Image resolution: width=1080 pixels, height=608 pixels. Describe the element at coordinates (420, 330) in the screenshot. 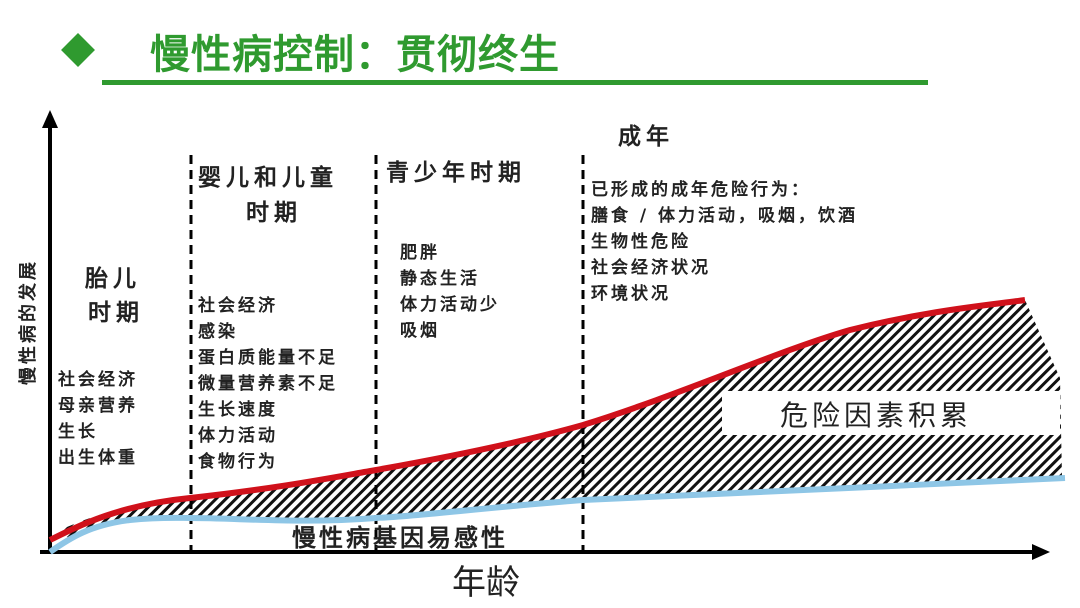

I see `stage-factor: 吸烟` at that location.